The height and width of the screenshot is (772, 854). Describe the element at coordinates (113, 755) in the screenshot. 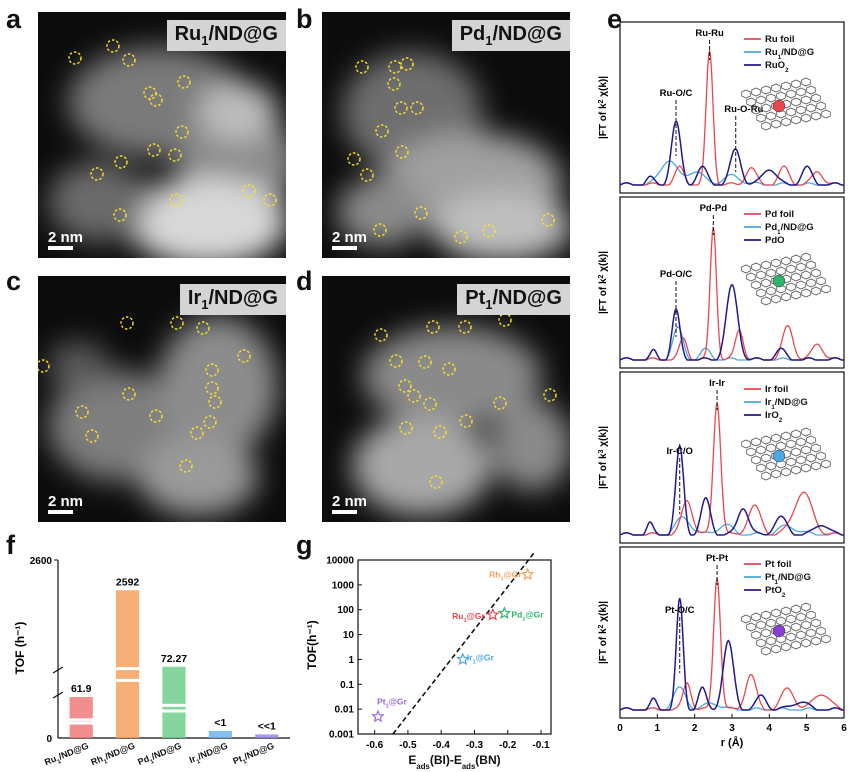

I see `bar-category-label: Rh1/ND@G` at that location.